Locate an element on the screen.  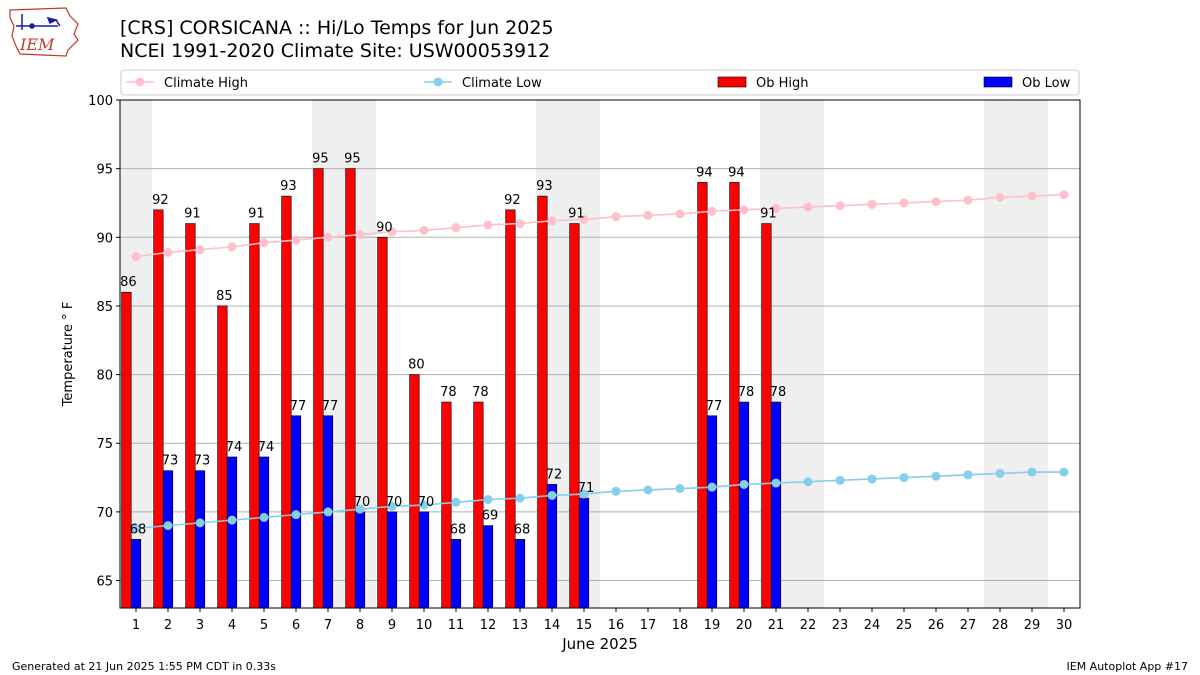
x-axis-label: June 2025 is located at coordinates (599, 644).